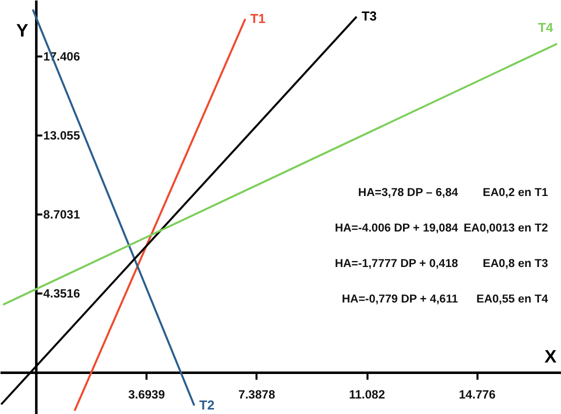 This screenshot has height=414, width=561. Describe the element at coordinates (400, 300) in the screenshot. I see `annotation: HA=-0,779 DP + 4,611` at that location.